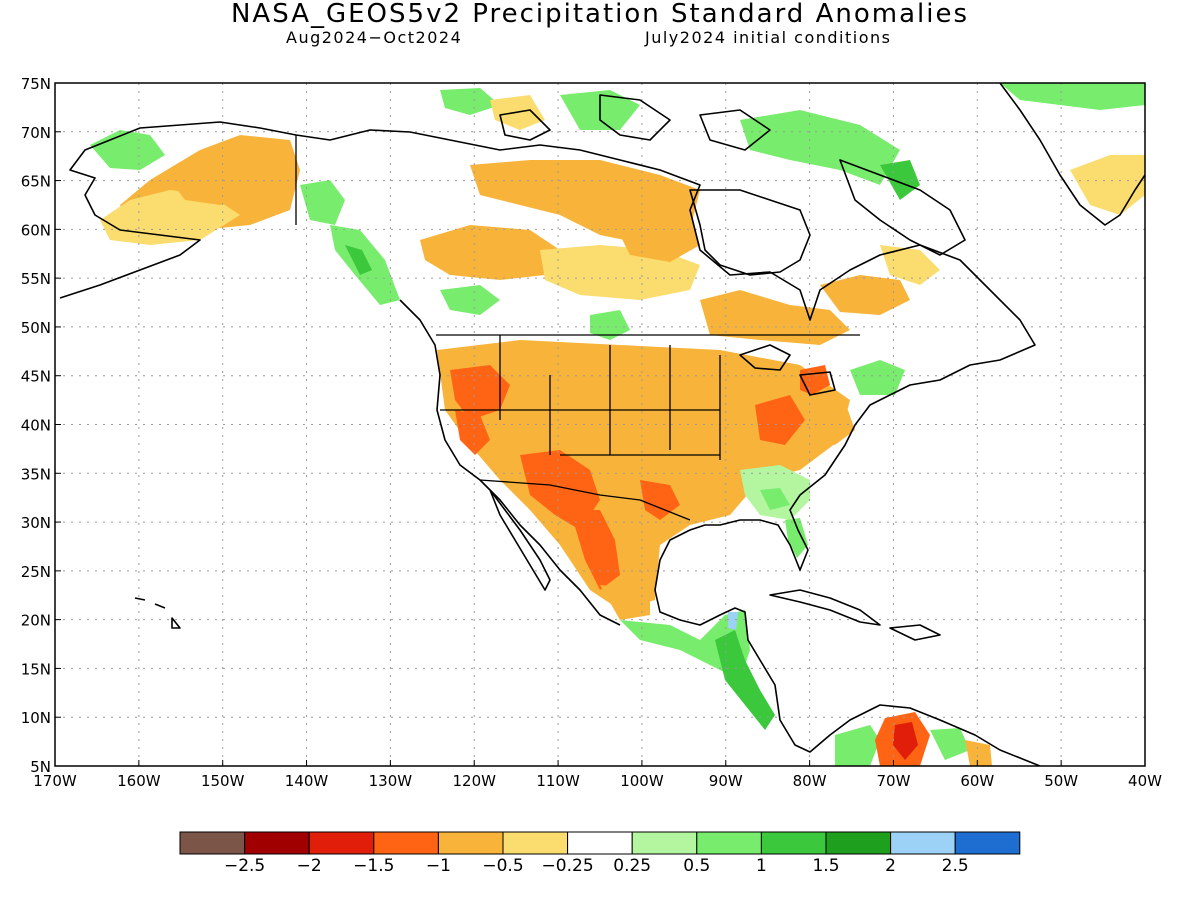  What do you see at coordinates (655, 233) in the screenshot?
I see `dry-region-central-canada` at bounding box center [655, 233].